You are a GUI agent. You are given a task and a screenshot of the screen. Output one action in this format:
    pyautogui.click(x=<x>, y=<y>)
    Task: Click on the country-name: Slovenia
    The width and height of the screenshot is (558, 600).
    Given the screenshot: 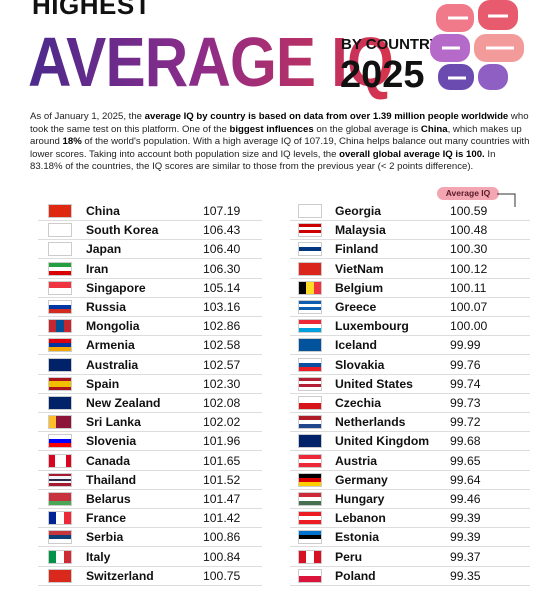 What is the action you would take?
    pyautogui.click(x=111, y=441)
    